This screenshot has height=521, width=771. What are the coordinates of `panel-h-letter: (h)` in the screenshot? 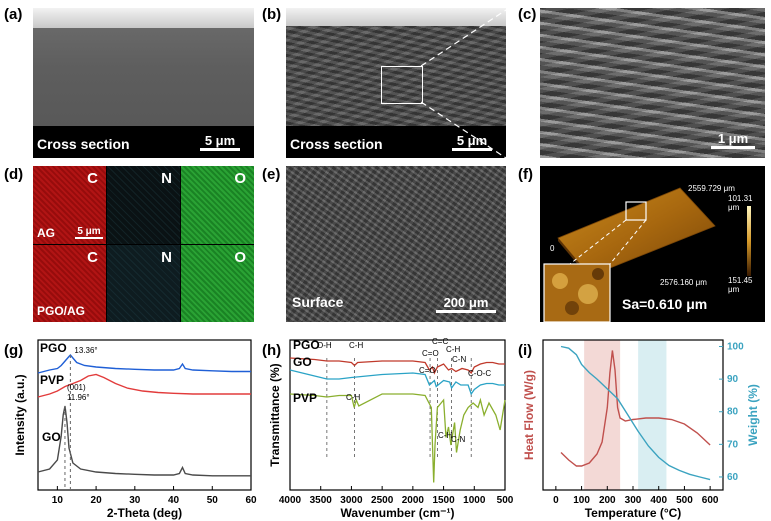 It's located at (271, 350).